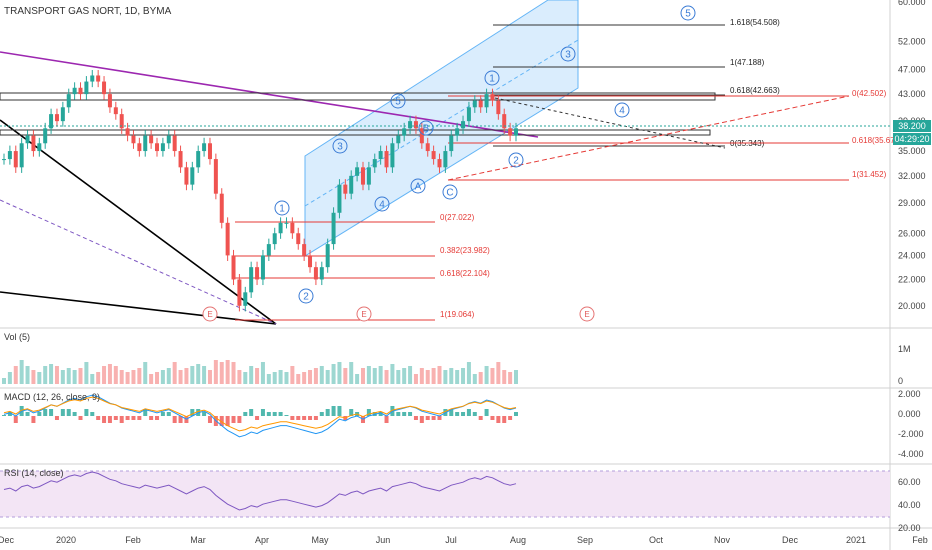 Image resolution: width=932 pixels, height=550 pixels. Describe the element at coordinates (656, 540) in the screenshot. I see `time-tick: Oct` at that location.